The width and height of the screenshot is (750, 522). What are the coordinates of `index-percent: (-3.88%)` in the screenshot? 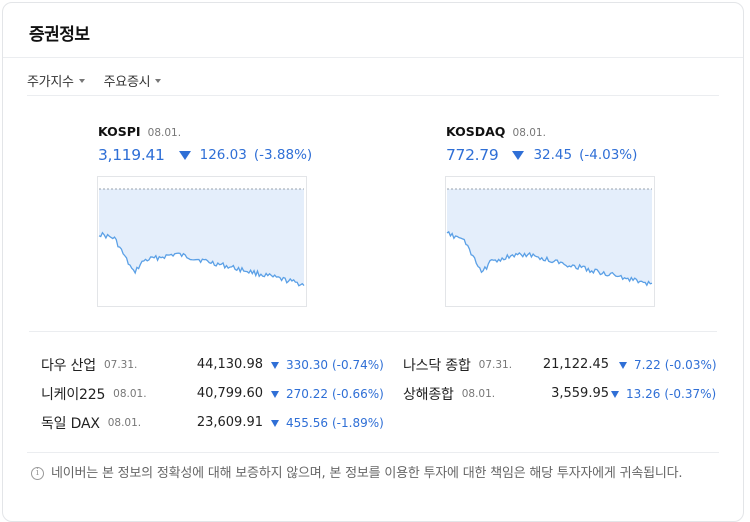 It's located at (283, 155).